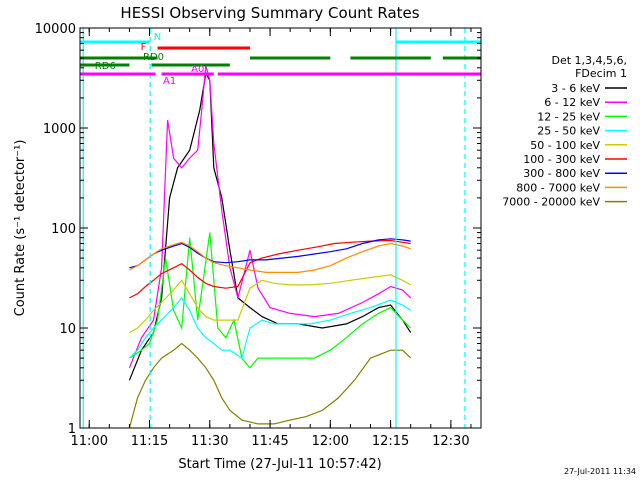 The width and height of the screenshot is (640, 480). I want to click on x-axis-label: Start Time (27-Jul-11 10:57:42), so click(279, 464).